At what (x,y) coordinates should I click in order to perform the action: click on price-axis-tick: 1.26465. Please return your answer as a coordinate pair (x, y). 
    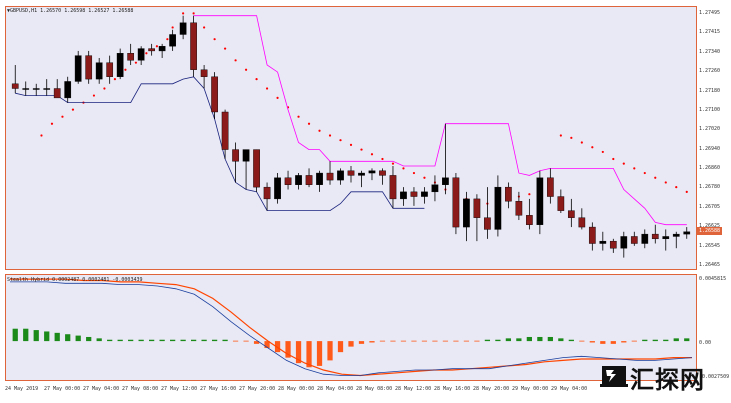
    Looking at the image, I should click on (710, 265).